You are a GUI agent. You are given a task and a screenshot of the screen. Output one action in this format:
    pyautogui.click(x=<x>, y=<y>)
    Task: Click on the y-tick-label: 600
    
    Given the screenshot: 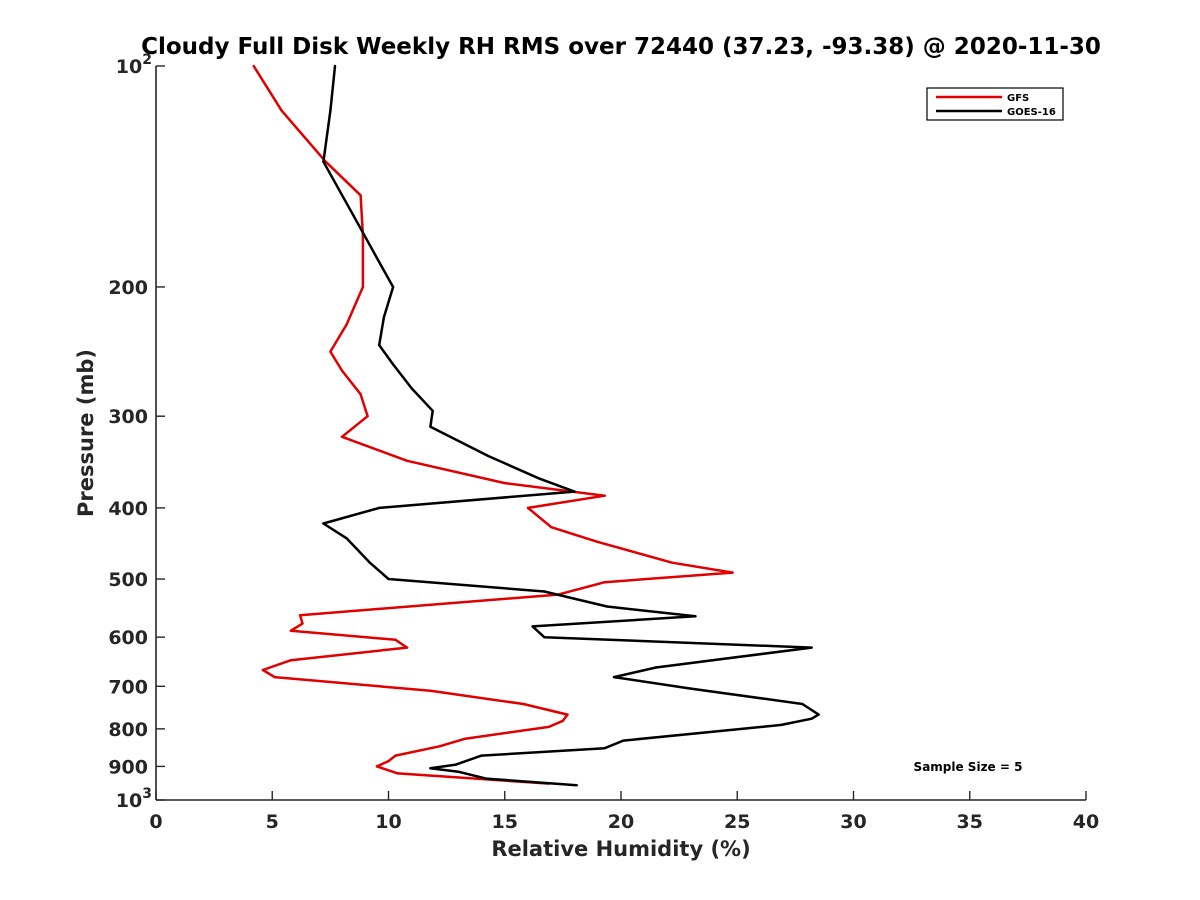 What is the action you would take?
    pyautogui.click(x=128, y=638)
    